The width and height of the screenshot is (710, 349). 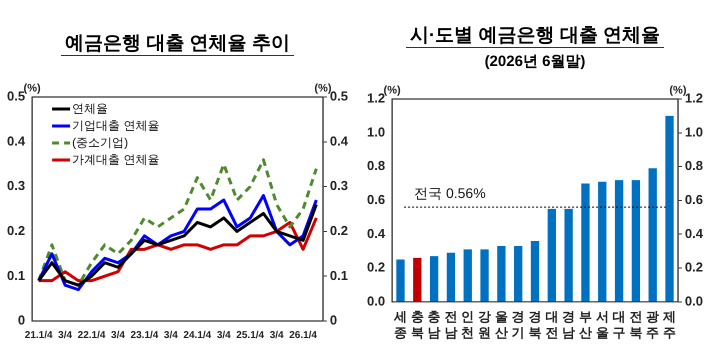 I want to click on y2-tick-label: 1.0, so click(x=694, y=132).